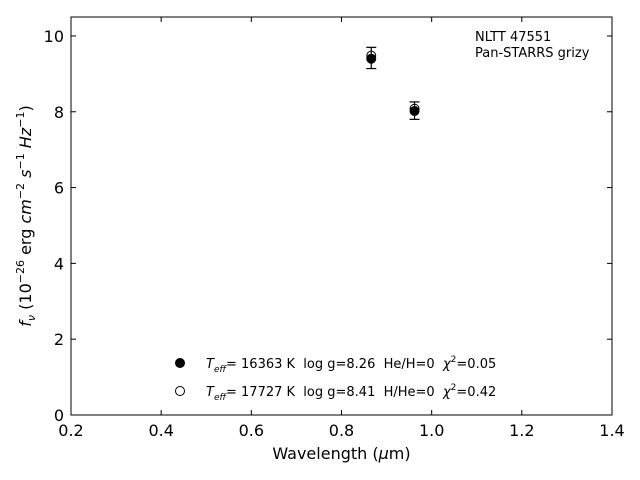  What do you see at coordinates (160, 430) in the screenshot?
I see `x-tick-label: 0.4` at bounding box center [160, 430].